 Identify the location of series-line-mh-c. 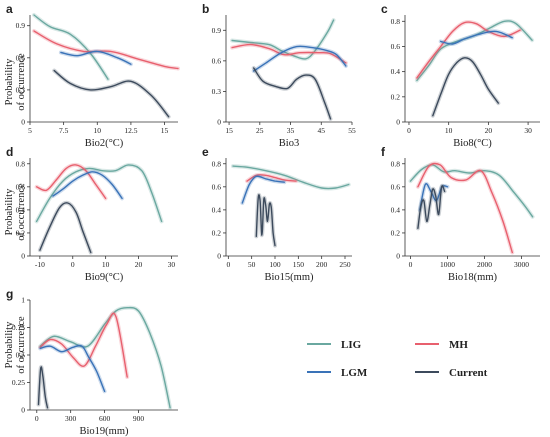
(468, 50).